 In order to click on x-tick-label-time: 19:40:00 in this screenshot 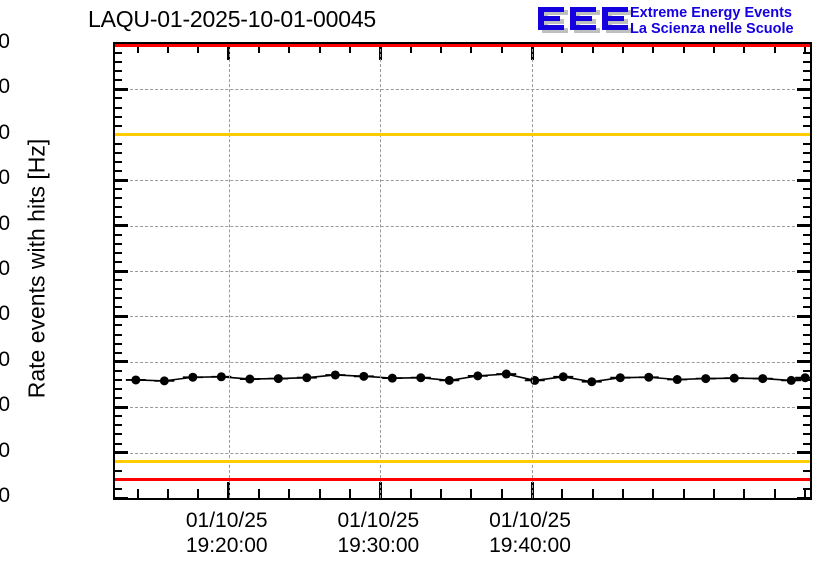, I will do `click(530, 545)`.